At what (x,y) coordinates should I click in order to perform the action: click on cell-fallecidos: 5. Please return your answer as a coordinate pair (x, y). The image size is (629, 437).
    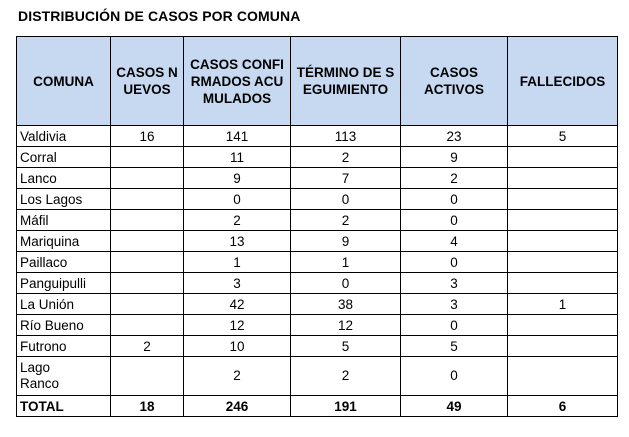
    Looking at the image, I should click on (562, 136).